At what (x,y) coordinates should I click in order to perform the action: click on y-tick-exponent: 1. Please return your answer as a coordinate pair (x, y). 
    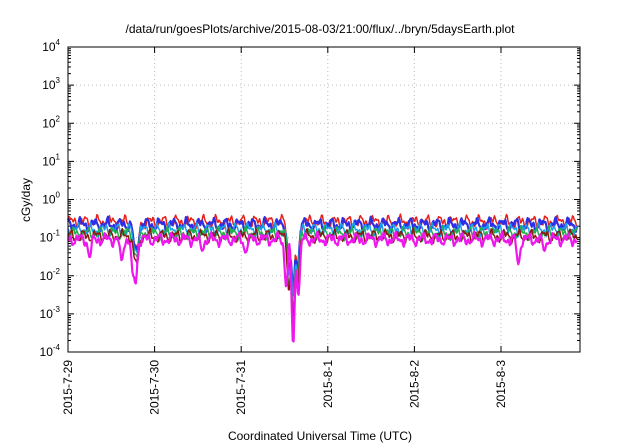
    Looking at the image, I should click on (58, 156).